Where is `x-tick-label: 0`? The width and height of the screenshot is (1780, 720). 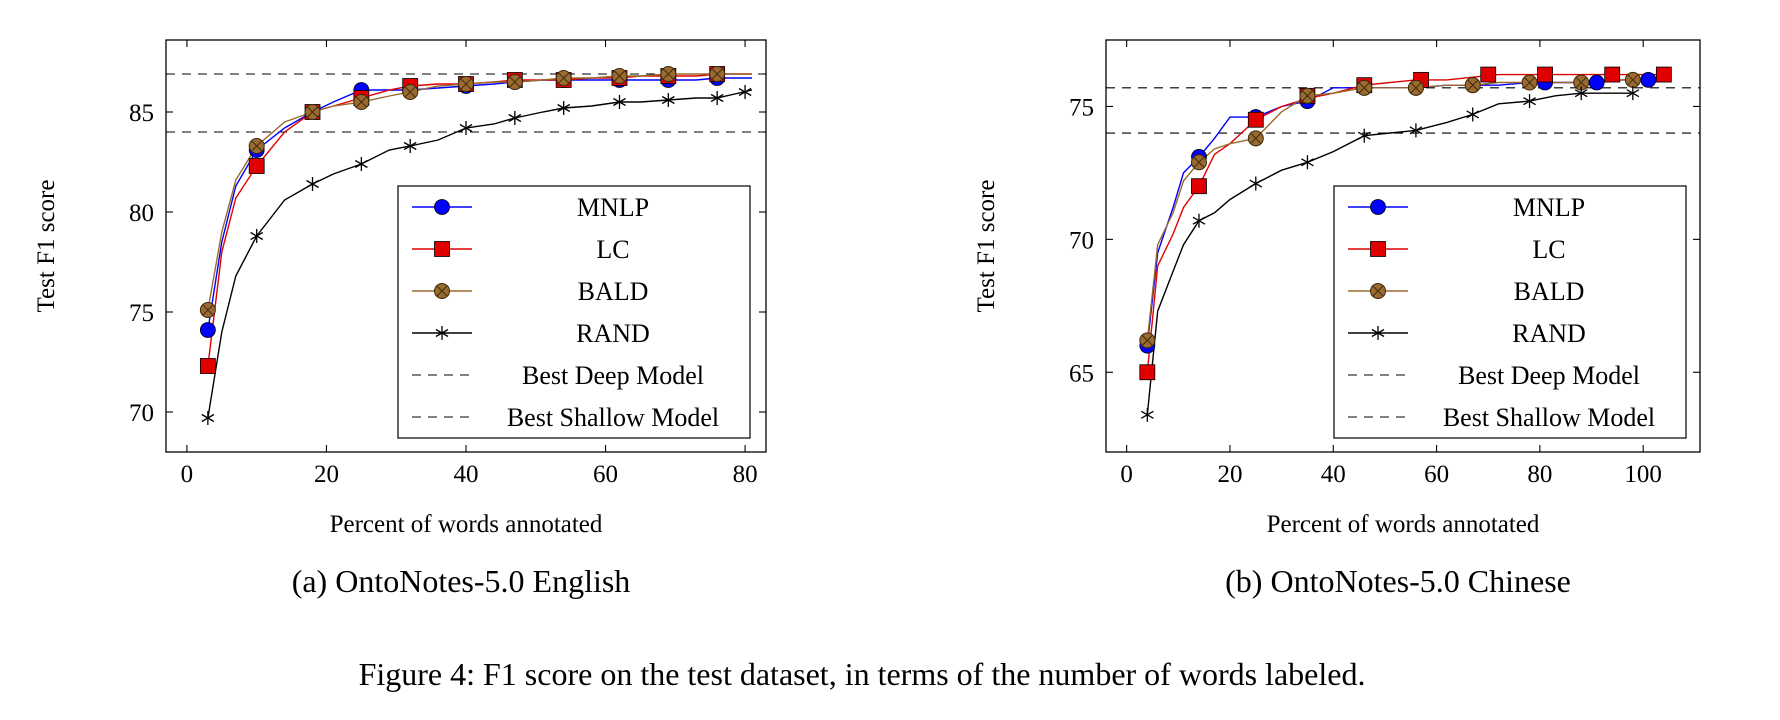
x-tick-label: 0 is located at coordinates (1126, 474).